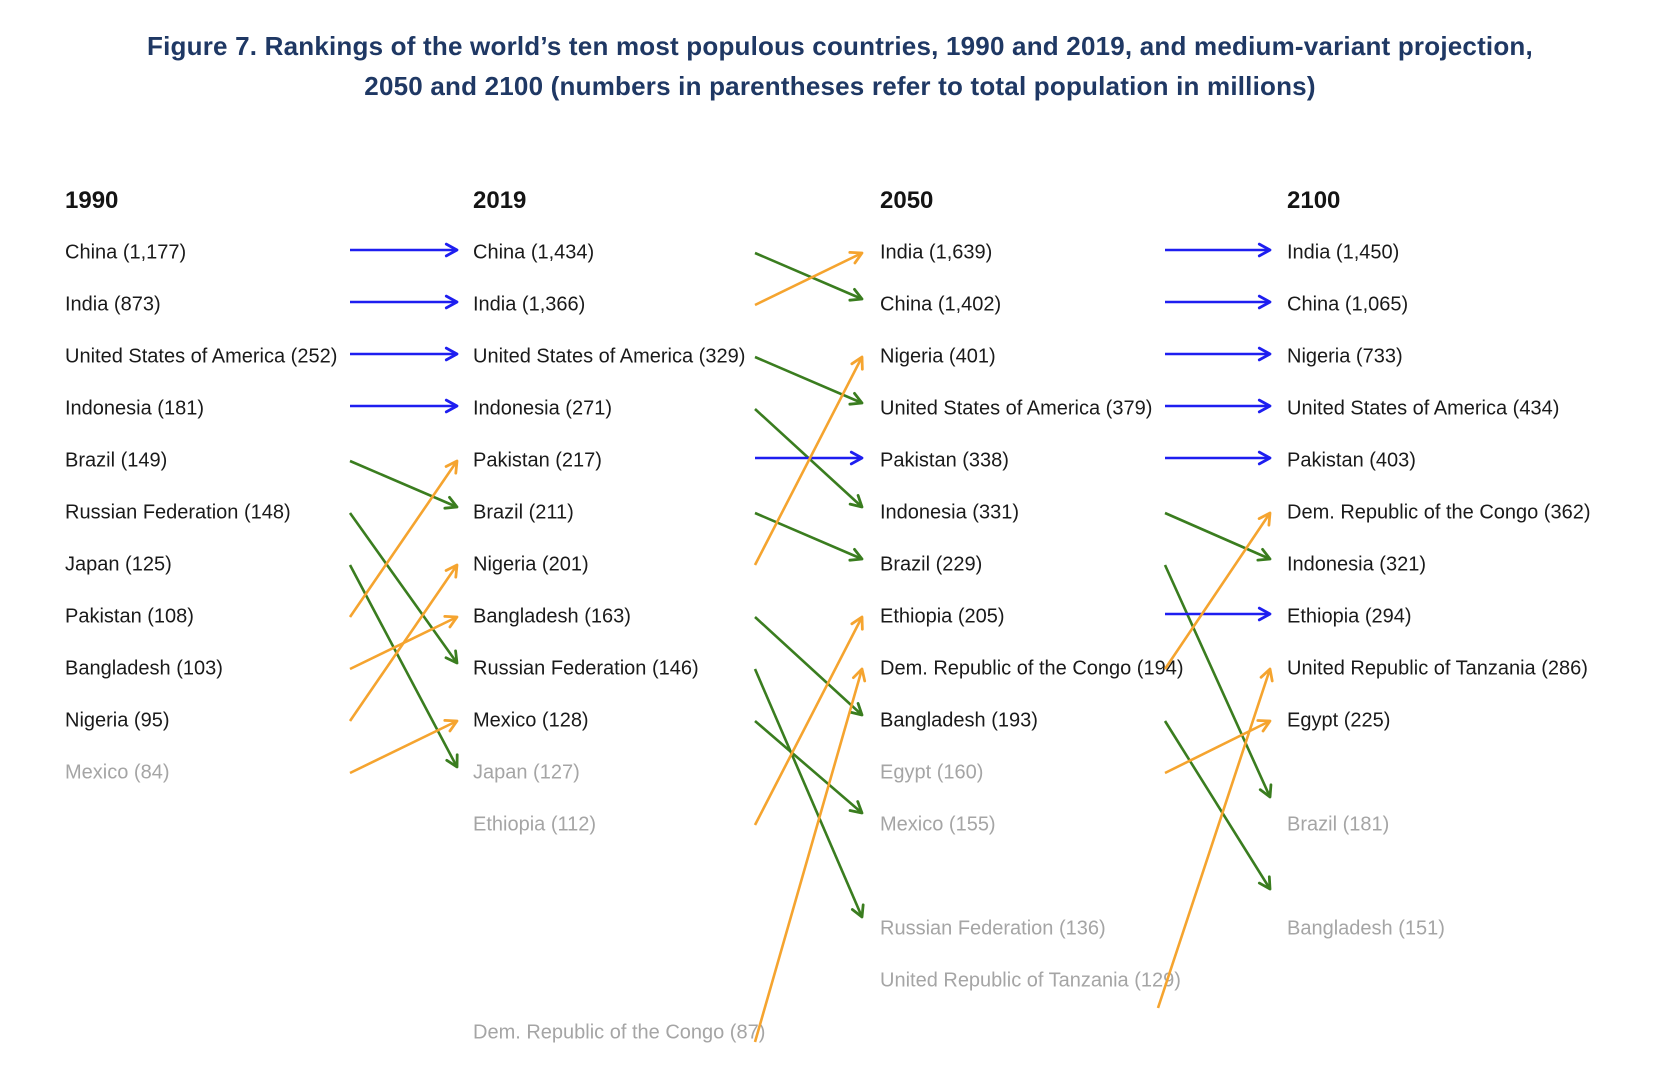 The width and height of the screenshot is (1680, 1080). I want to click on rank-arrow-china-zone1-down, so click(809, 276).